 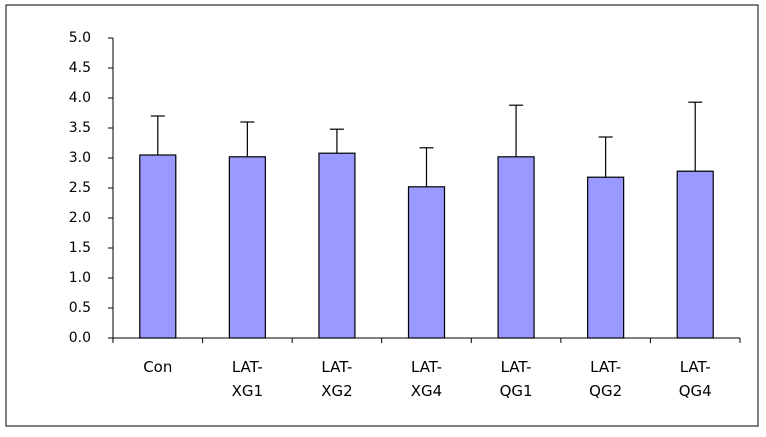 I want to click on y-tick-label: 0.0, so click(x=80, y=338).